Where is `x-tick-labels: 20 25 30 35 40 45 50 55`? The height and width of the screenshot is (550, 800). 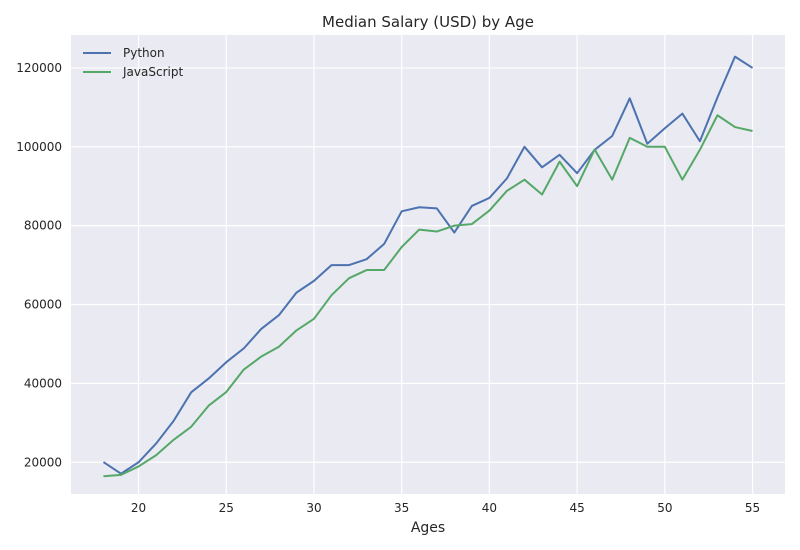
x-tick-labels: 20 25 30 35 40 45 50 55 is located at coordinates (445, 508).